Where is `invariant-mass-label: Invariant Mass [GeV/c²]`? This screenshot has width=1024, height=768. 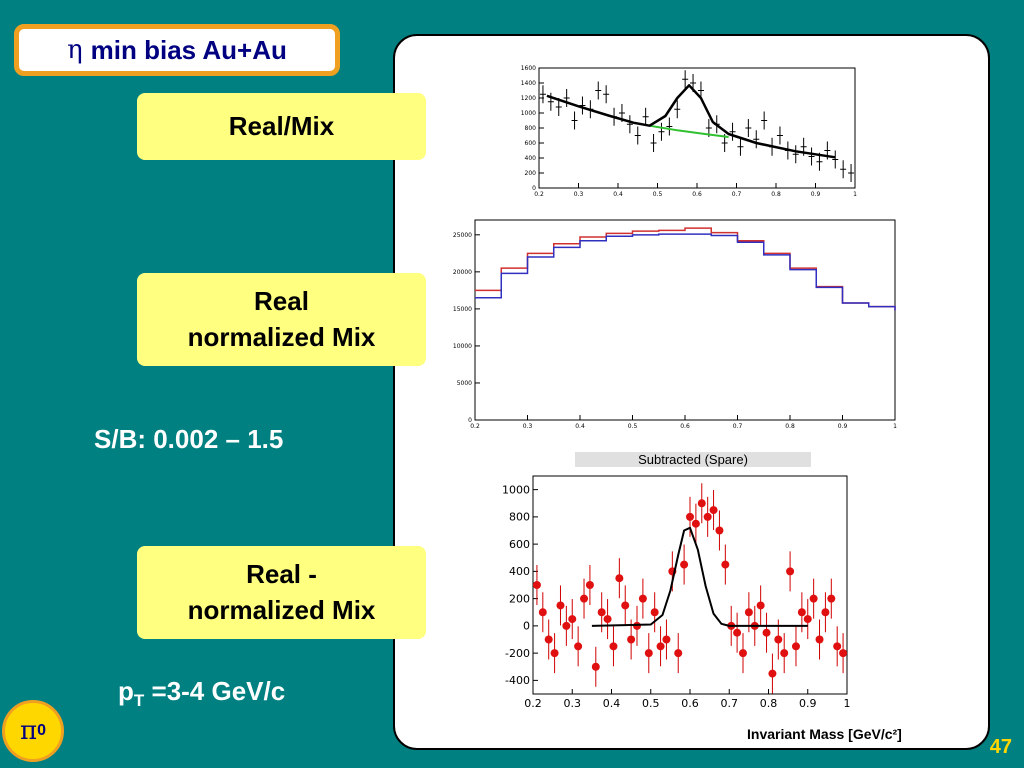
invariant-mass-label: Invariant Mass [GeV/c²] is located at coordinates (824, 734).